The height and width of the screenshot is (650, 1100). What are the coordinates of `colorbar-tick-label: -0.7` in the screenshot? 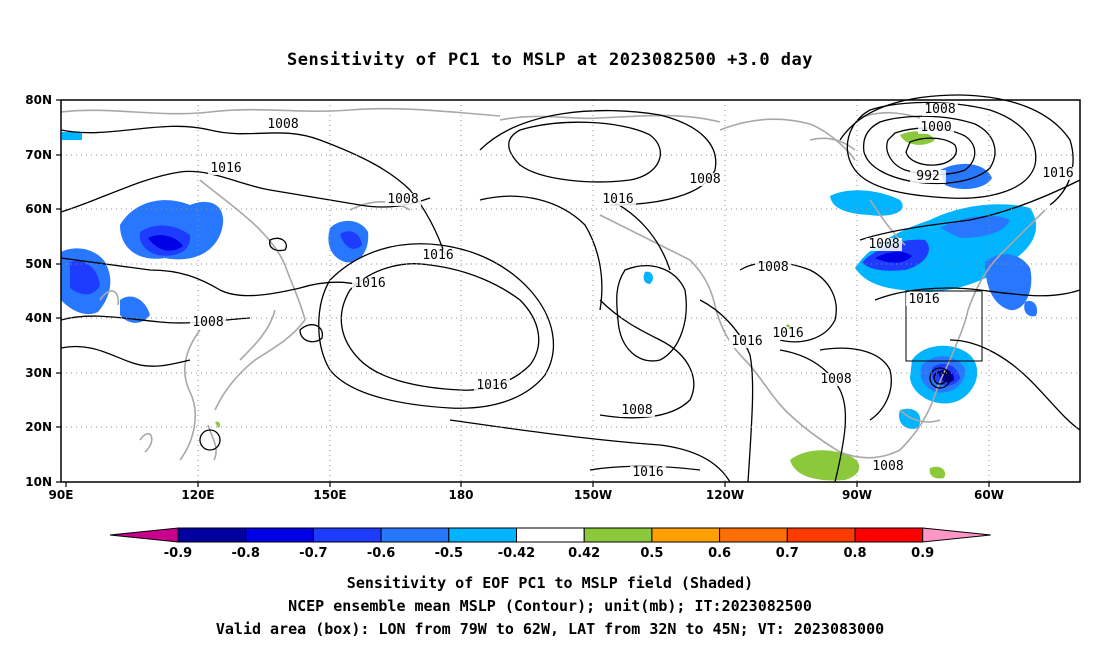 It's located at (313, 553).